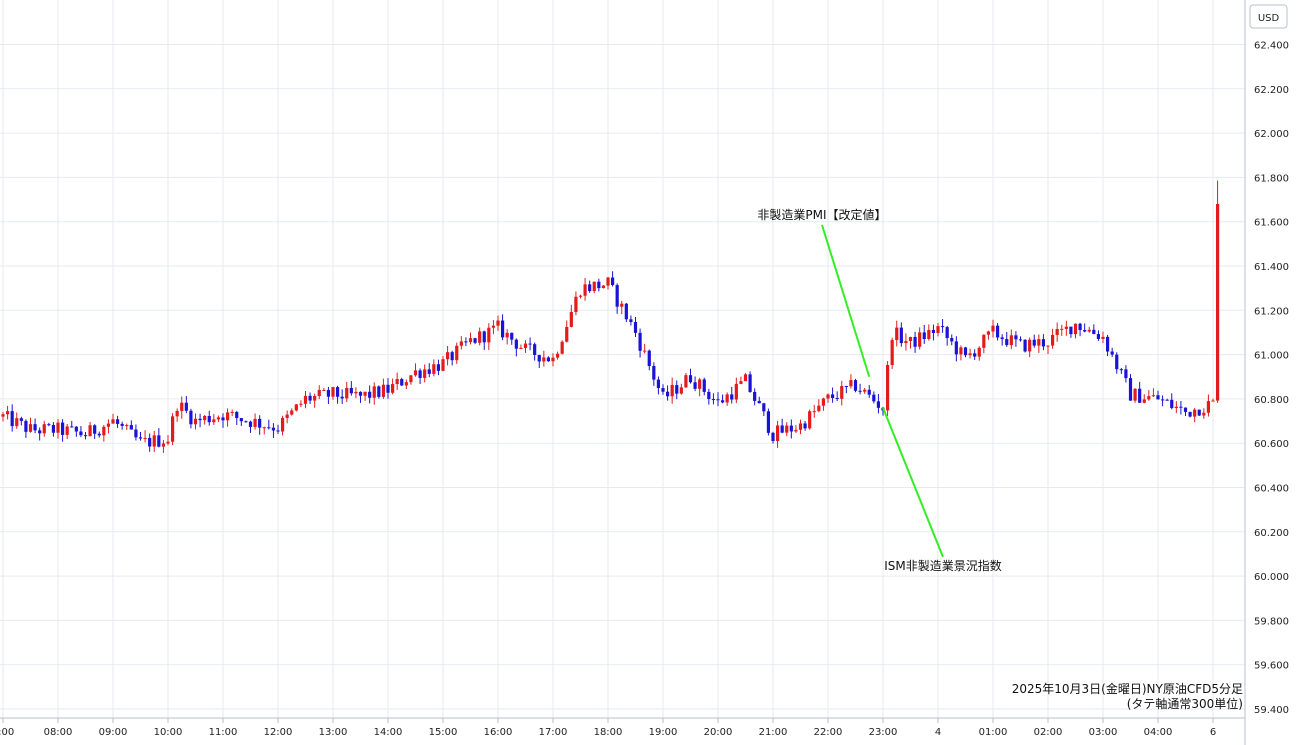 Image resolution: width=1300 pixels, height=745 pixels. I want to click on x-tick-label: 17:00, so click(553, 732).